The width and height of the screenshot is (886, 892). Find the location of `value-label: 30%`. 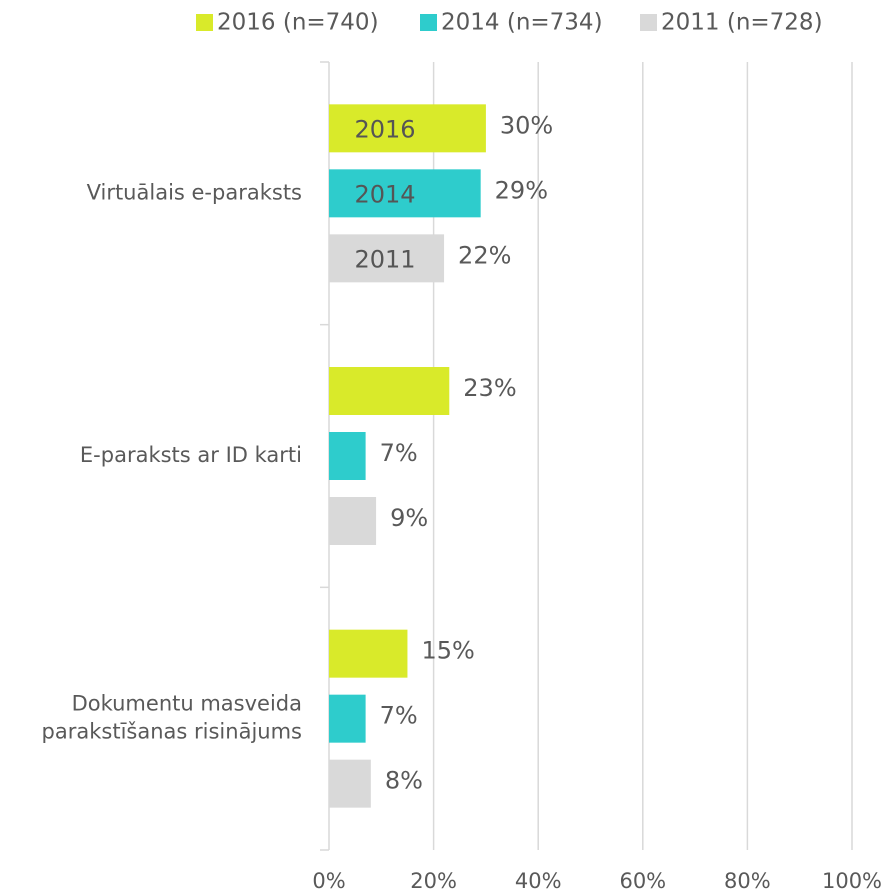

value-label: 30% is located at coordinates (526, 125).